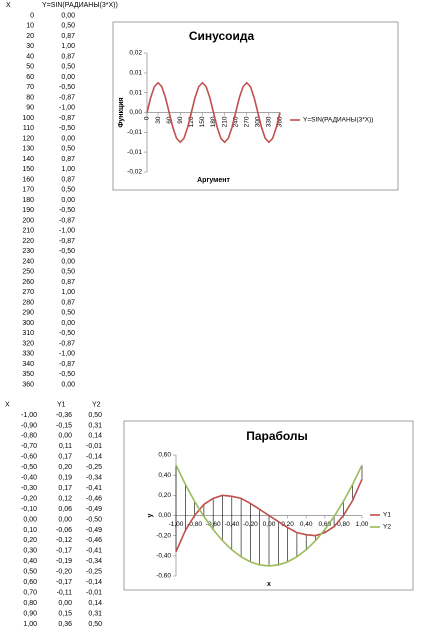 This screenshot has height=637, width=424. What do you see at coordinates (65, 467) in the screenshot?
I see `cell: 0,20` at bounding box center [65, 467].